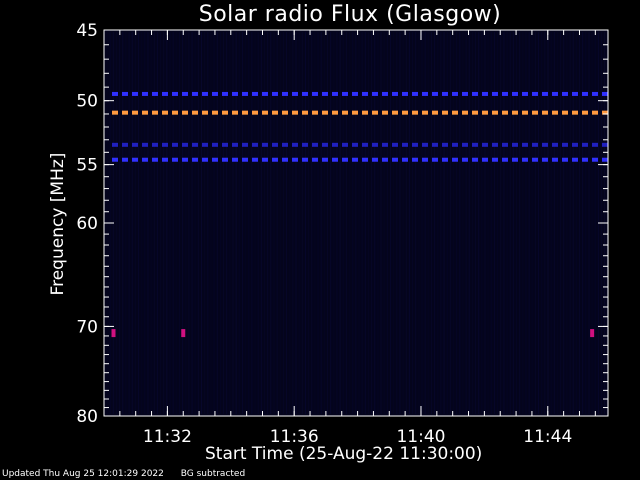 This screenshot has height=480, width=640. What do you see at coordinates (87, 102) in the screenshot?
I see `y-tick-label: 50` at bounding box center [87, 102].